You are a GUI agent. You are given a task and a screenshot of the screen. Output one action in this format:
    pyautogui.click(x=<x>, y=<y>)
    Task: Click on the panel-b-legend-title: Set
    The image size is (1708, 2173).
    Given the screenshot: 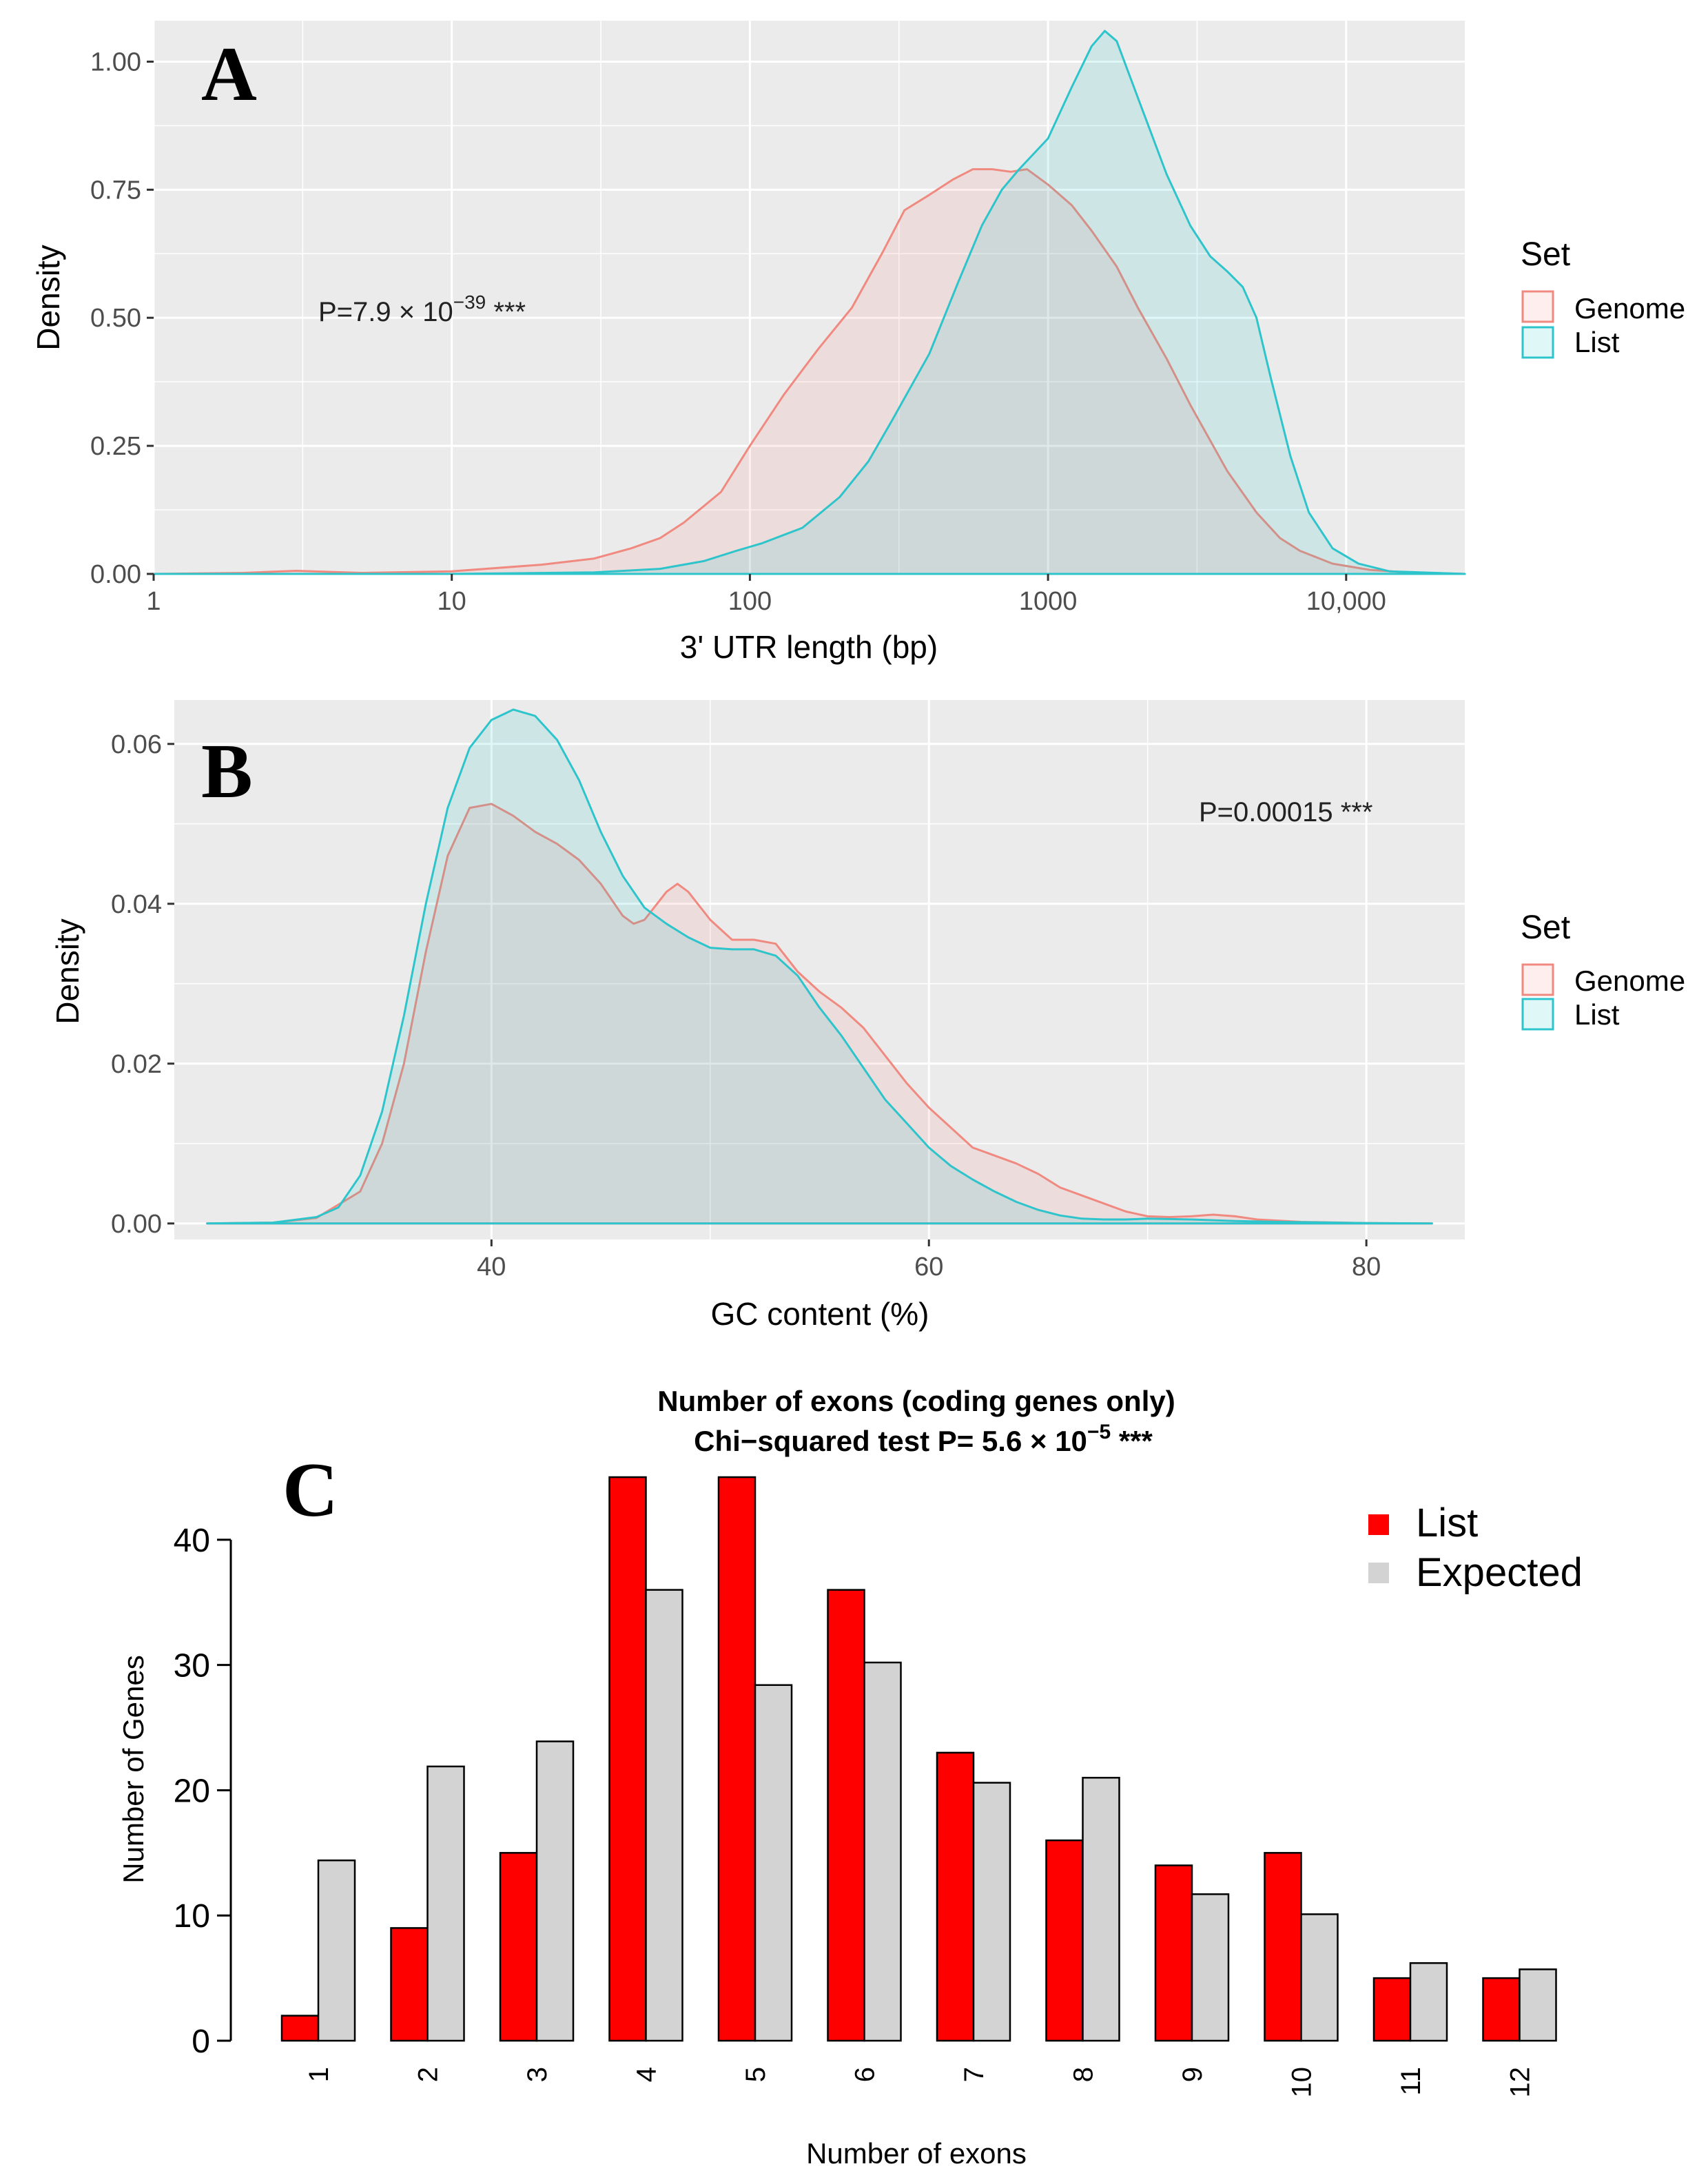 What is the action you would take?
    pyautogui.click(x=1545, y=927)
    